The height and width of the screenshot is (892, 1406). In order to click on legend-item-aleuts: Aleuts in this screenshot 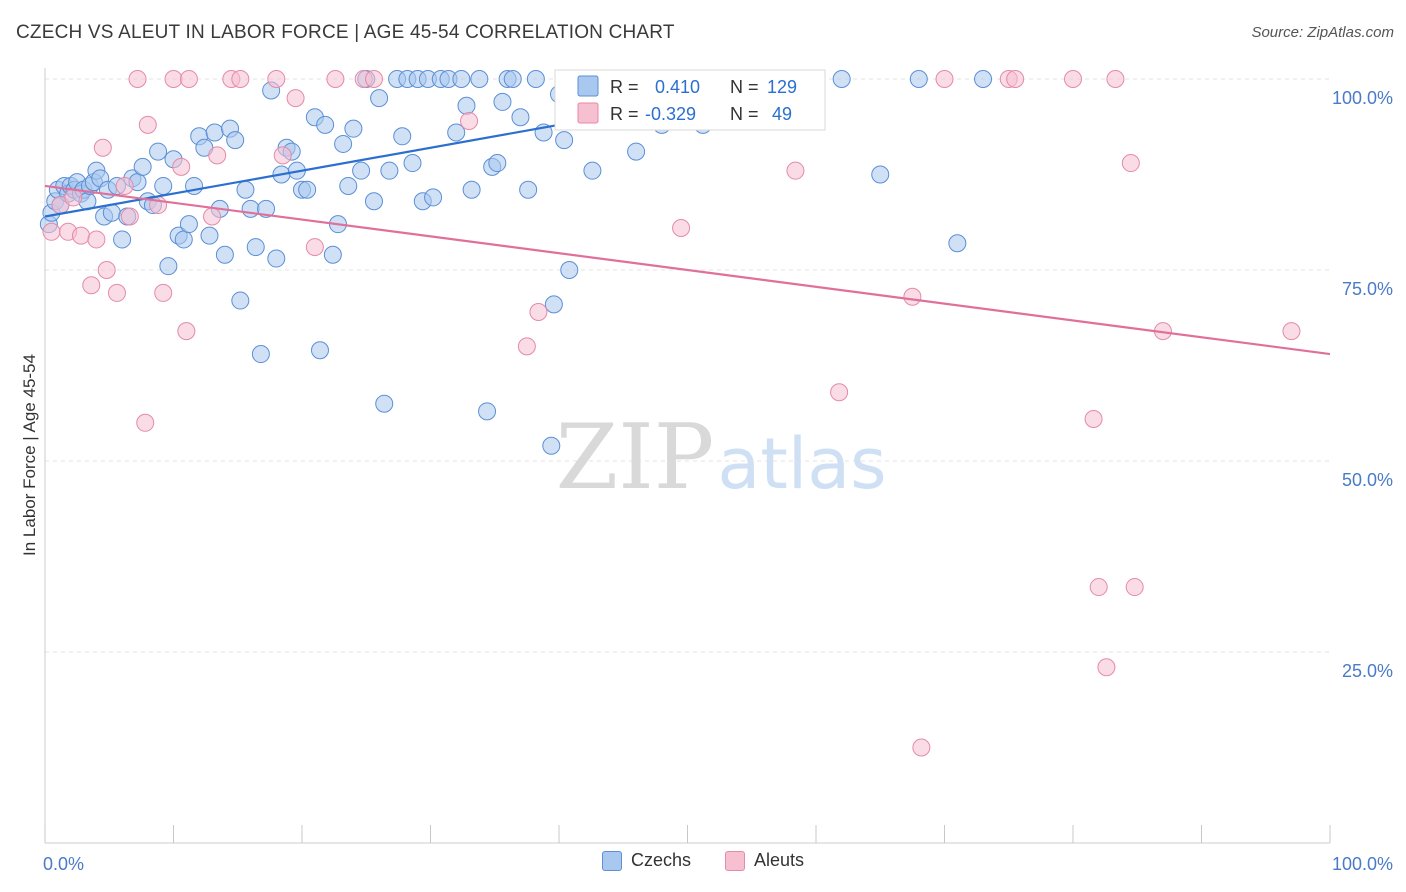, I will do `click(764, 860)`.